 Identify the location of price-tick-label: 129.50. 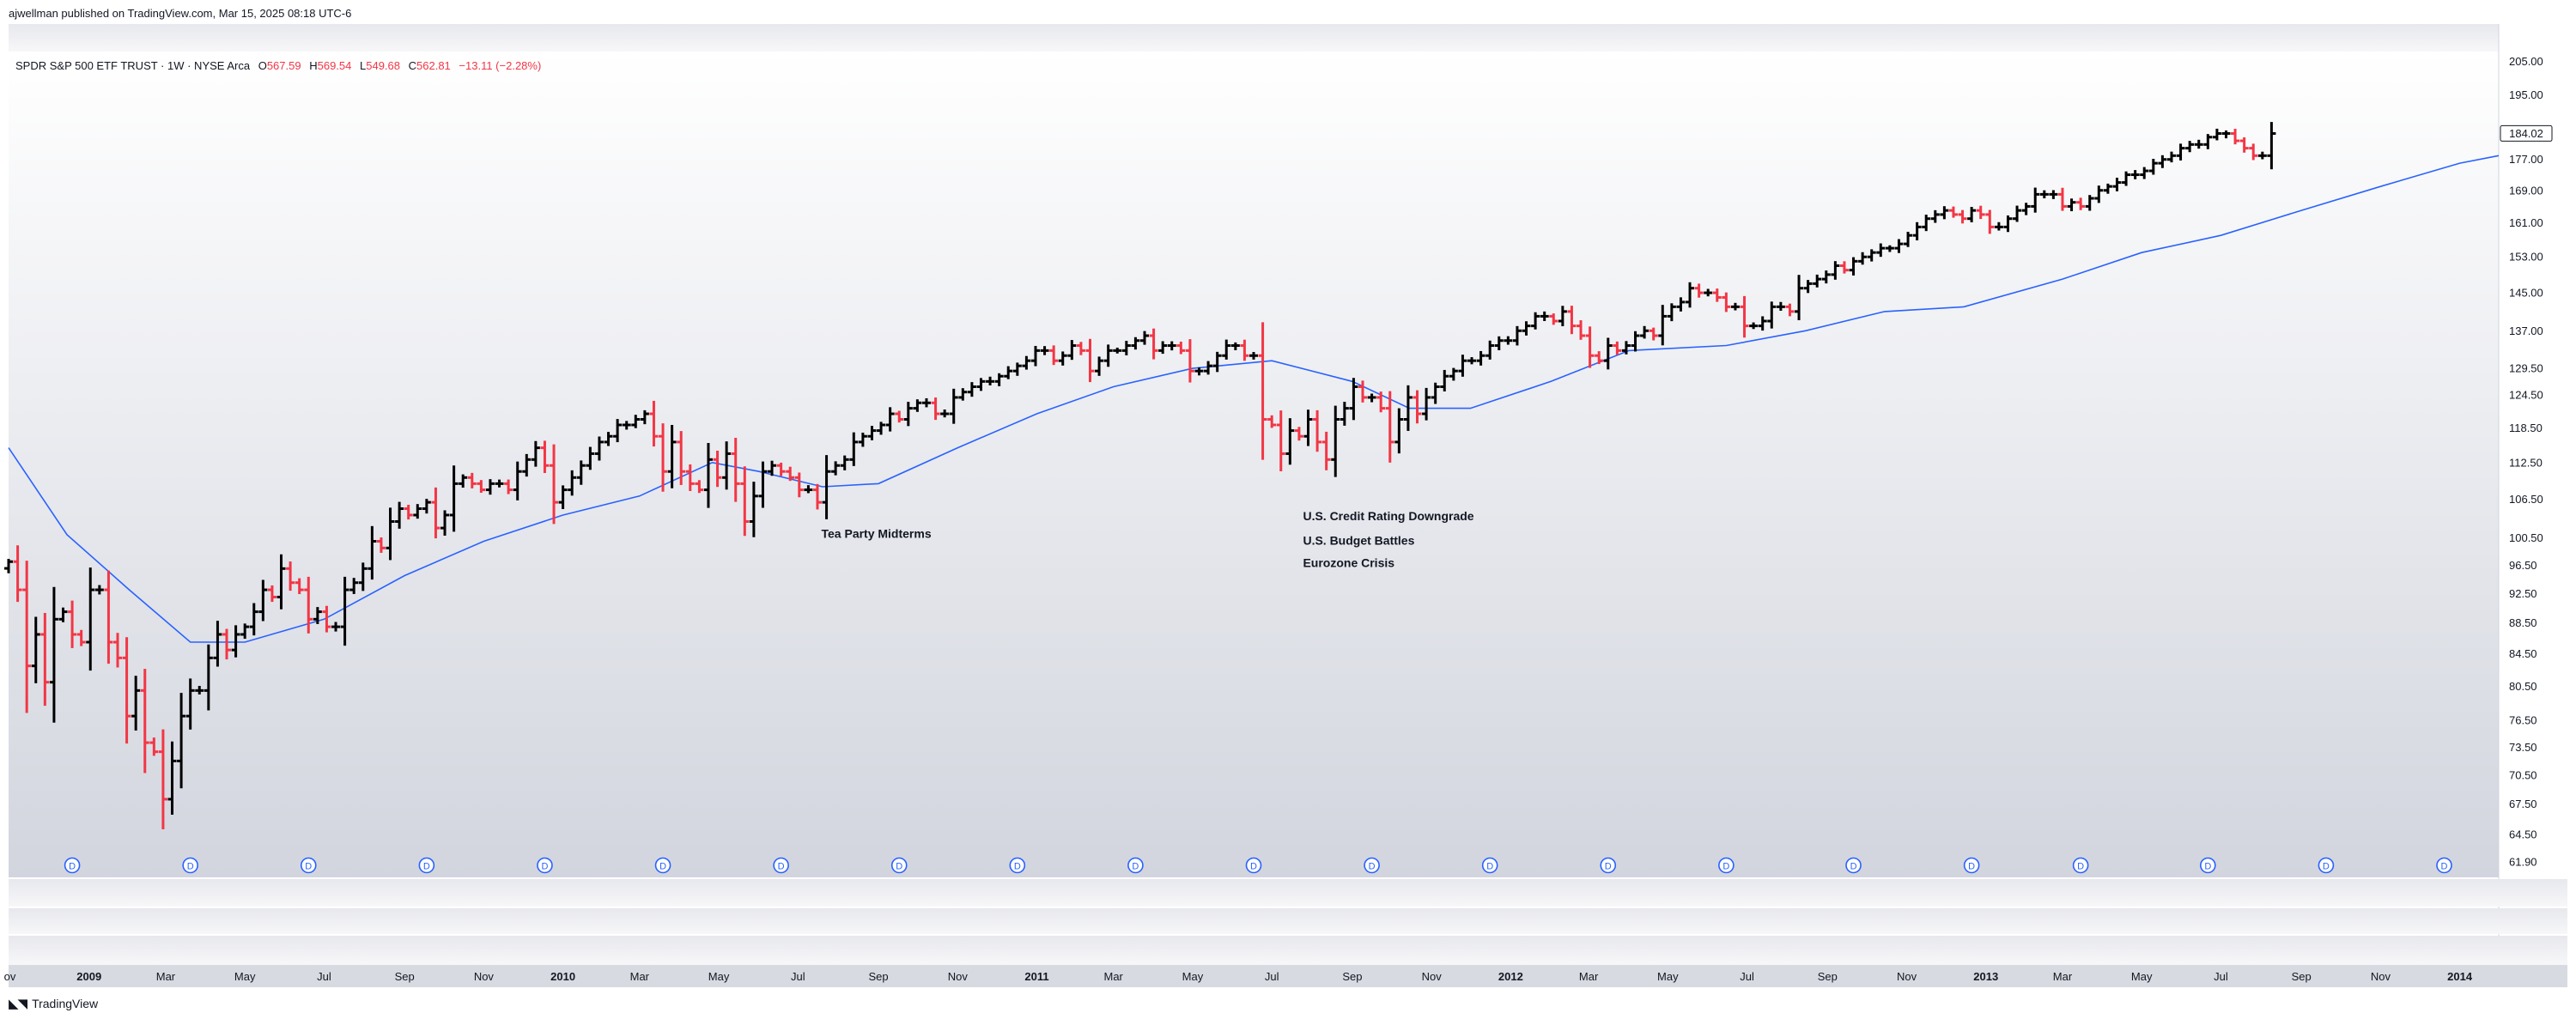
(2526, 368).